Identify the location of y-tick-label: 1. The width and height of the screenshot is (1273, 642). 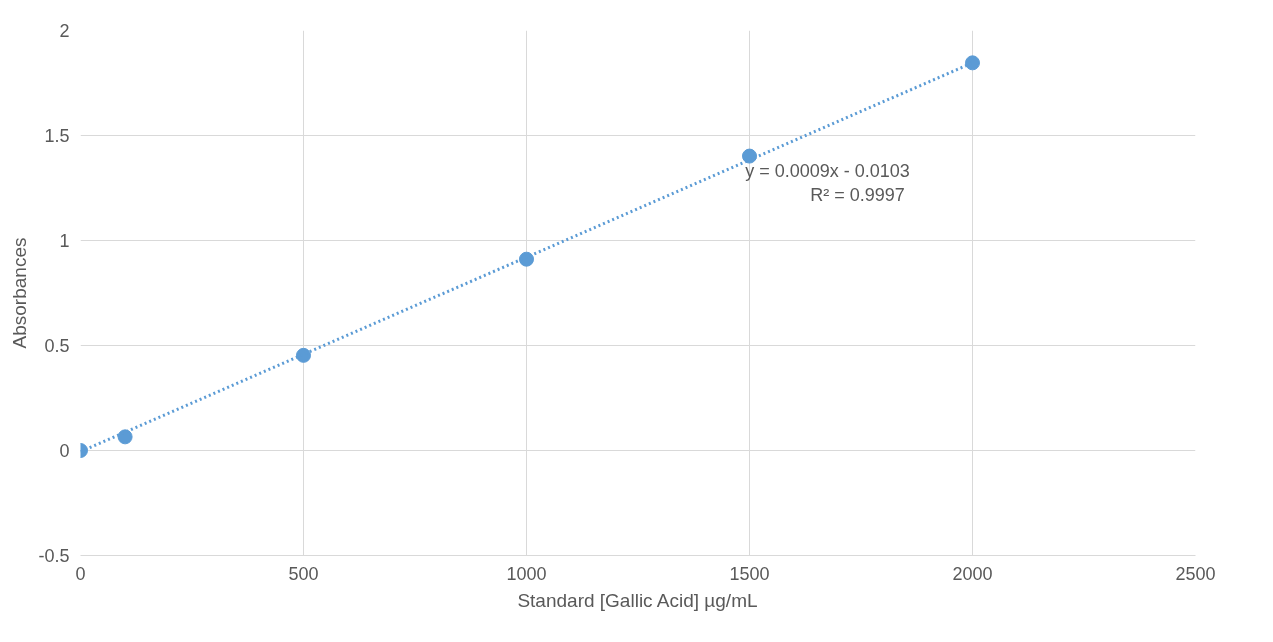
(64, 241).